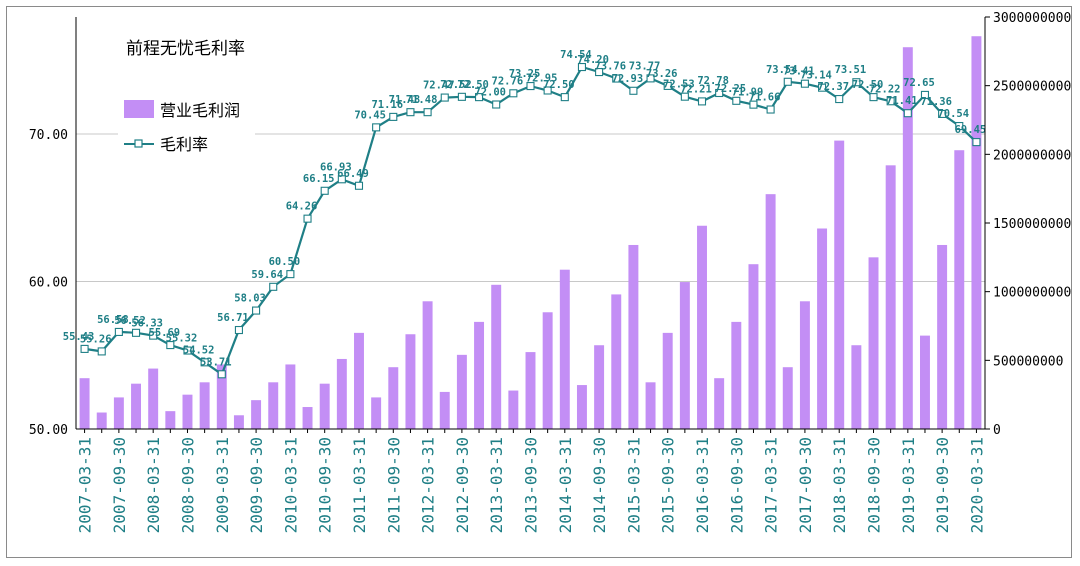 This screenshot has width=1080, height=566. I want to click on data-label: 53.71, so click(216, 362).